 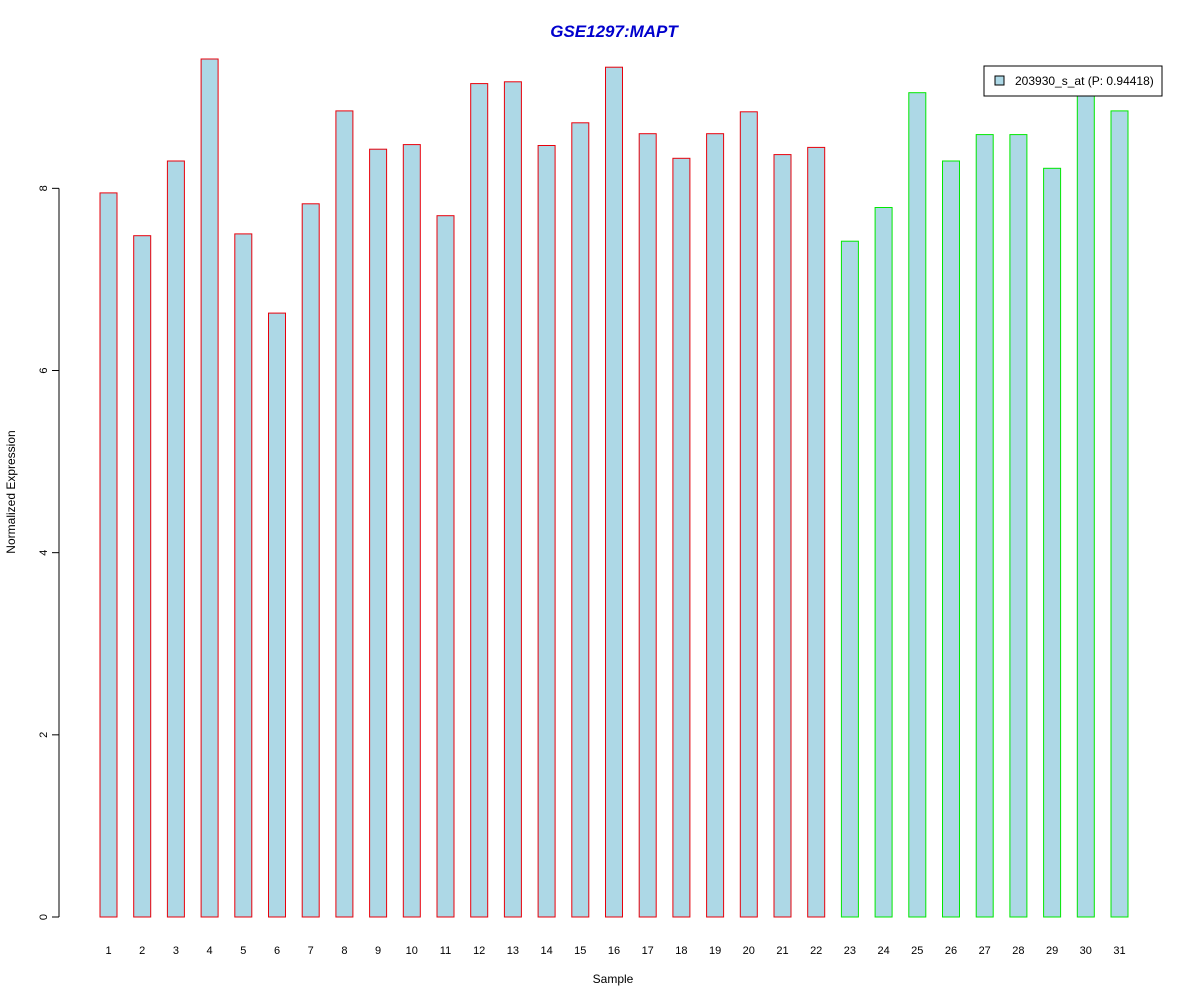 What do you see at coordinates (378, 951) in the screenshot?
I see `x-tick-label: 9` at bounding box center [378, 951].